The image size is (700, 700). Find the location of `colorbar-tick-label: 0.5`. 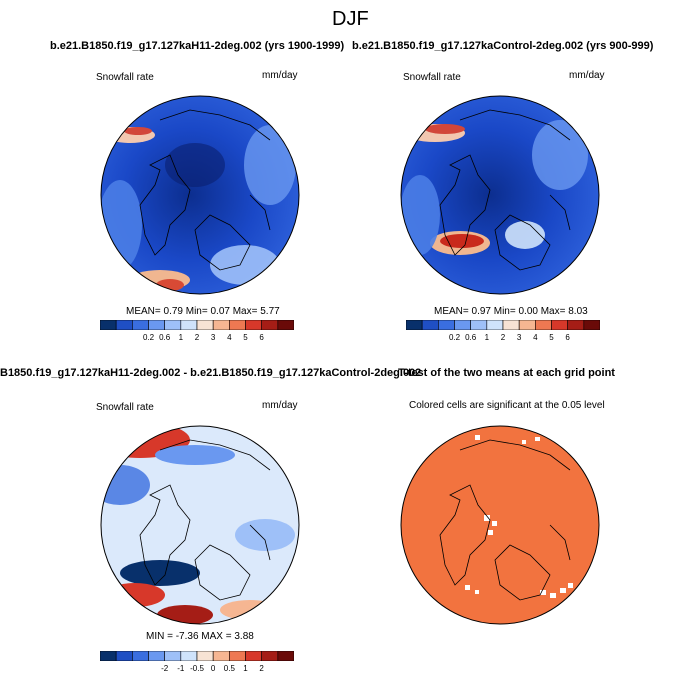

colorbar-tick-label: 0.5 is located at coordinates (229, 668).